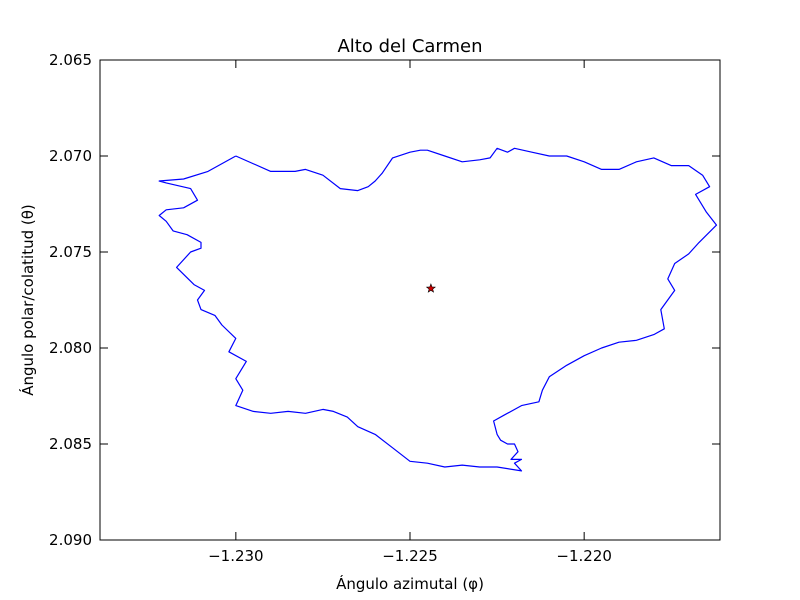 The width and height of the screenshot is (800, 600). Describe the element at coordinates (430, 288) in the screenshot. I see `centroid-star-marker` at that location.